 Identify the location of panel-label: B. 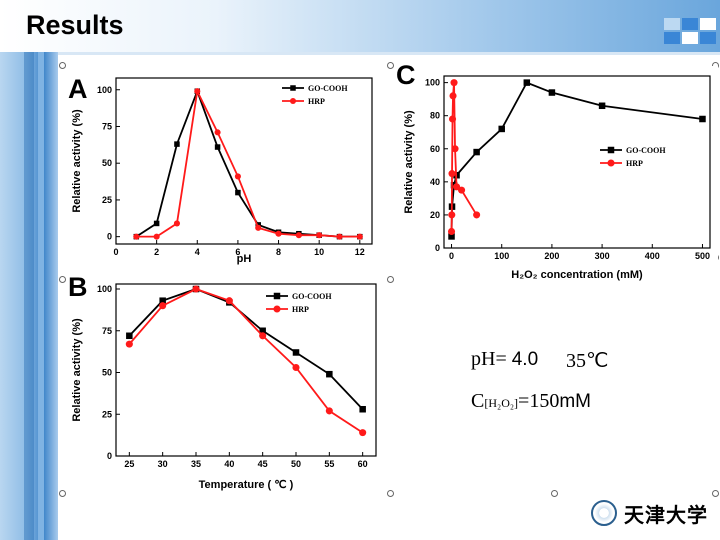
(78, 287).